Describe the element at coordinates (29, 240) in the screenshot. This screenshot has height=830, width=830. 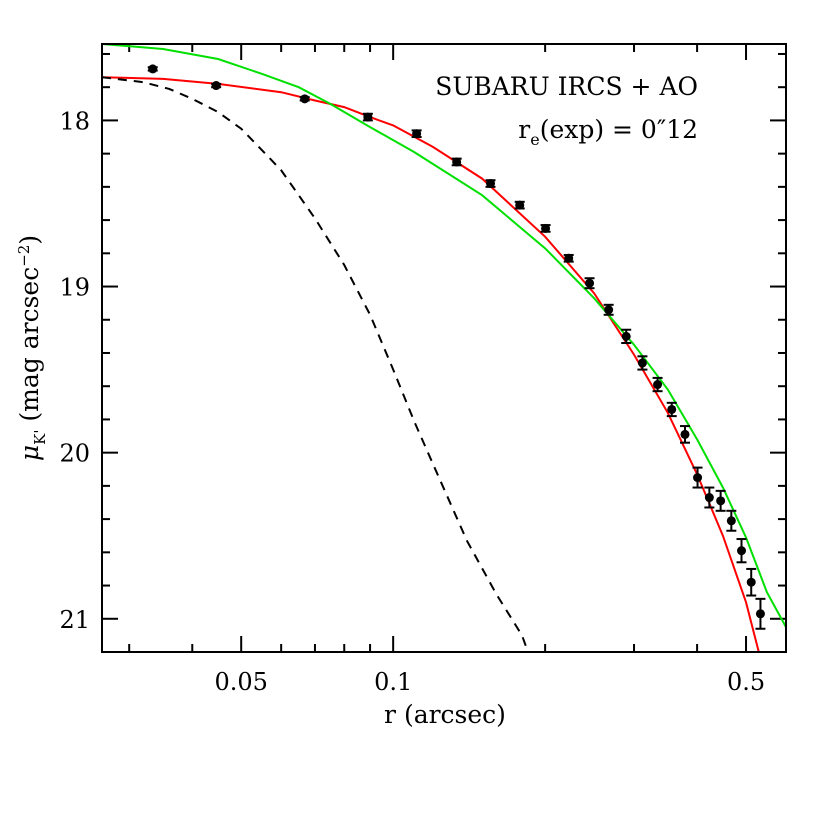
I see `y-axis-close: )` at that location.